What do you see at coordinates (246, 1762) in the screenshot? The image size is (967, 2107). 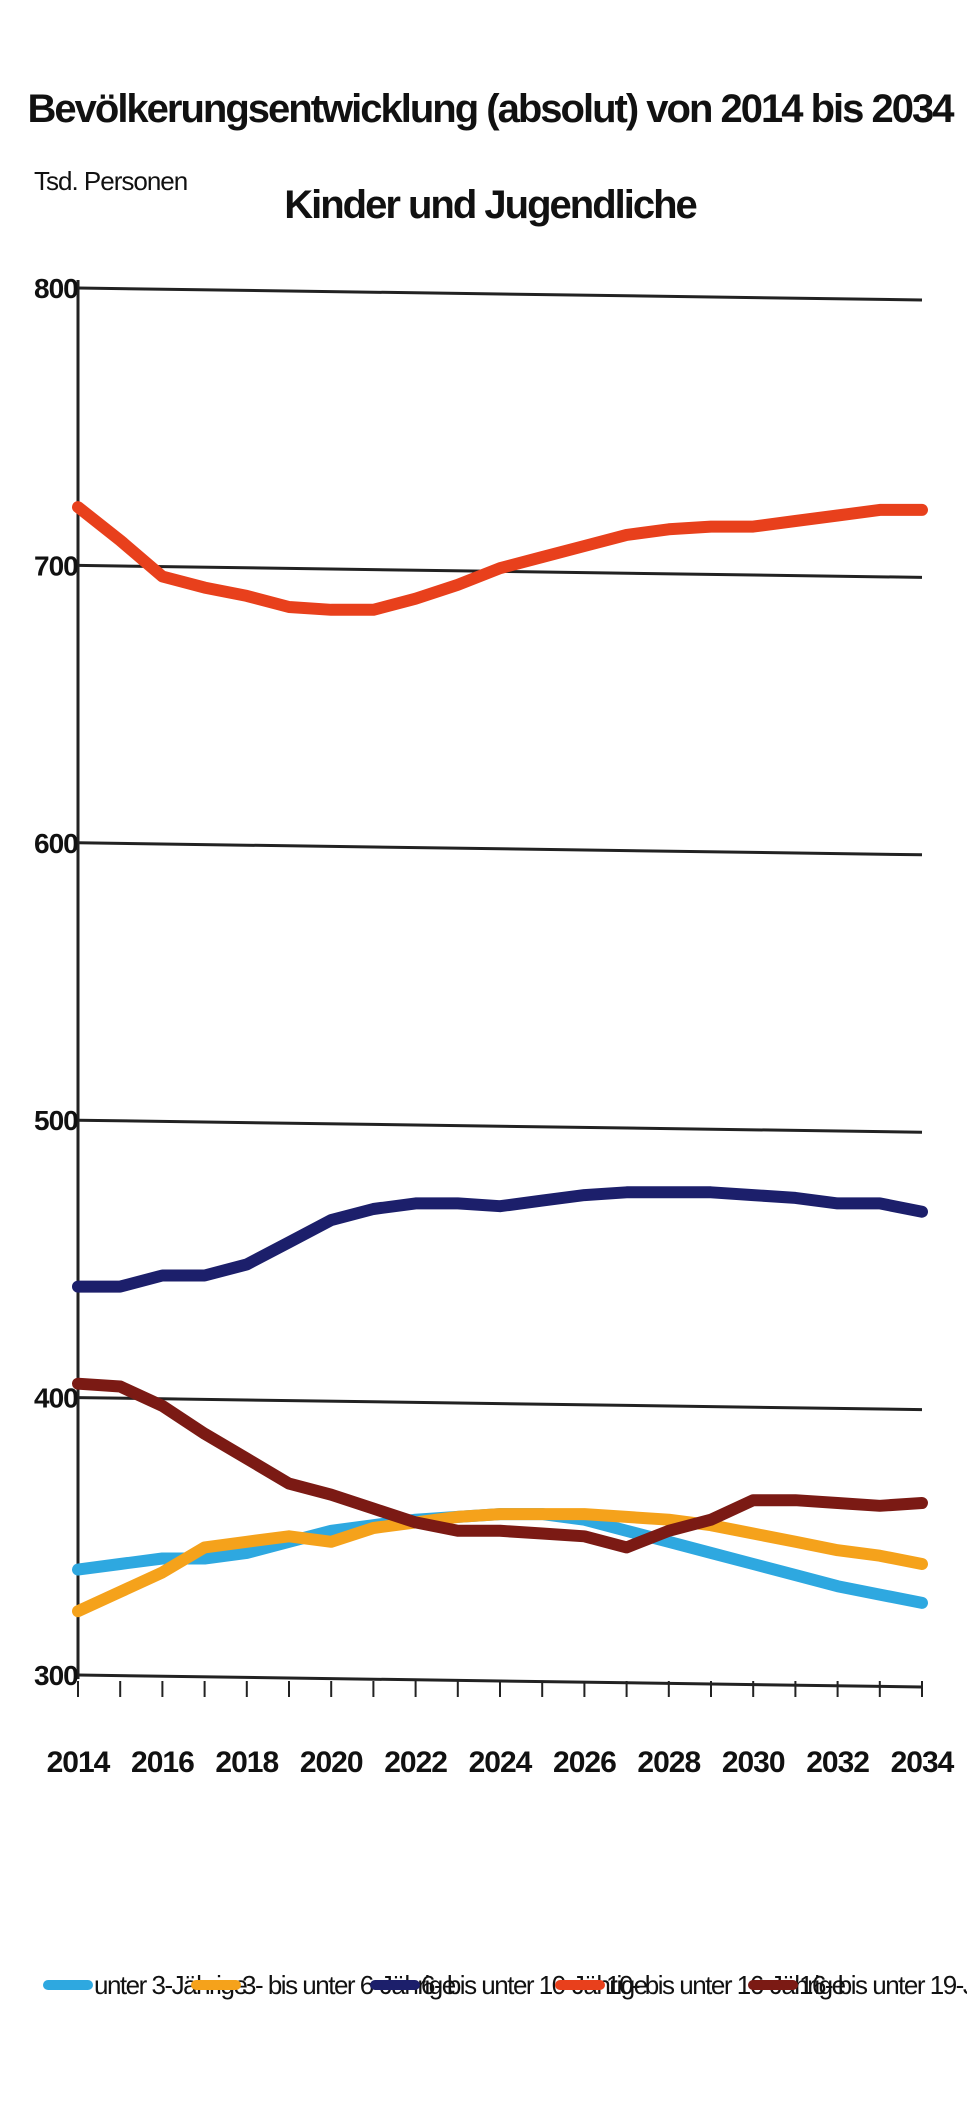 I see `x-tick-label: 2018` at bounding box center [246, 1762].